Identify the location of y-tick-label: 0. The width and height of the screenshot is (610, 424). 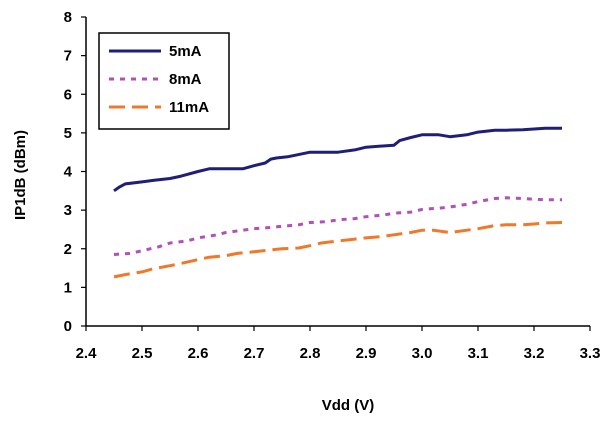
(68, 326).